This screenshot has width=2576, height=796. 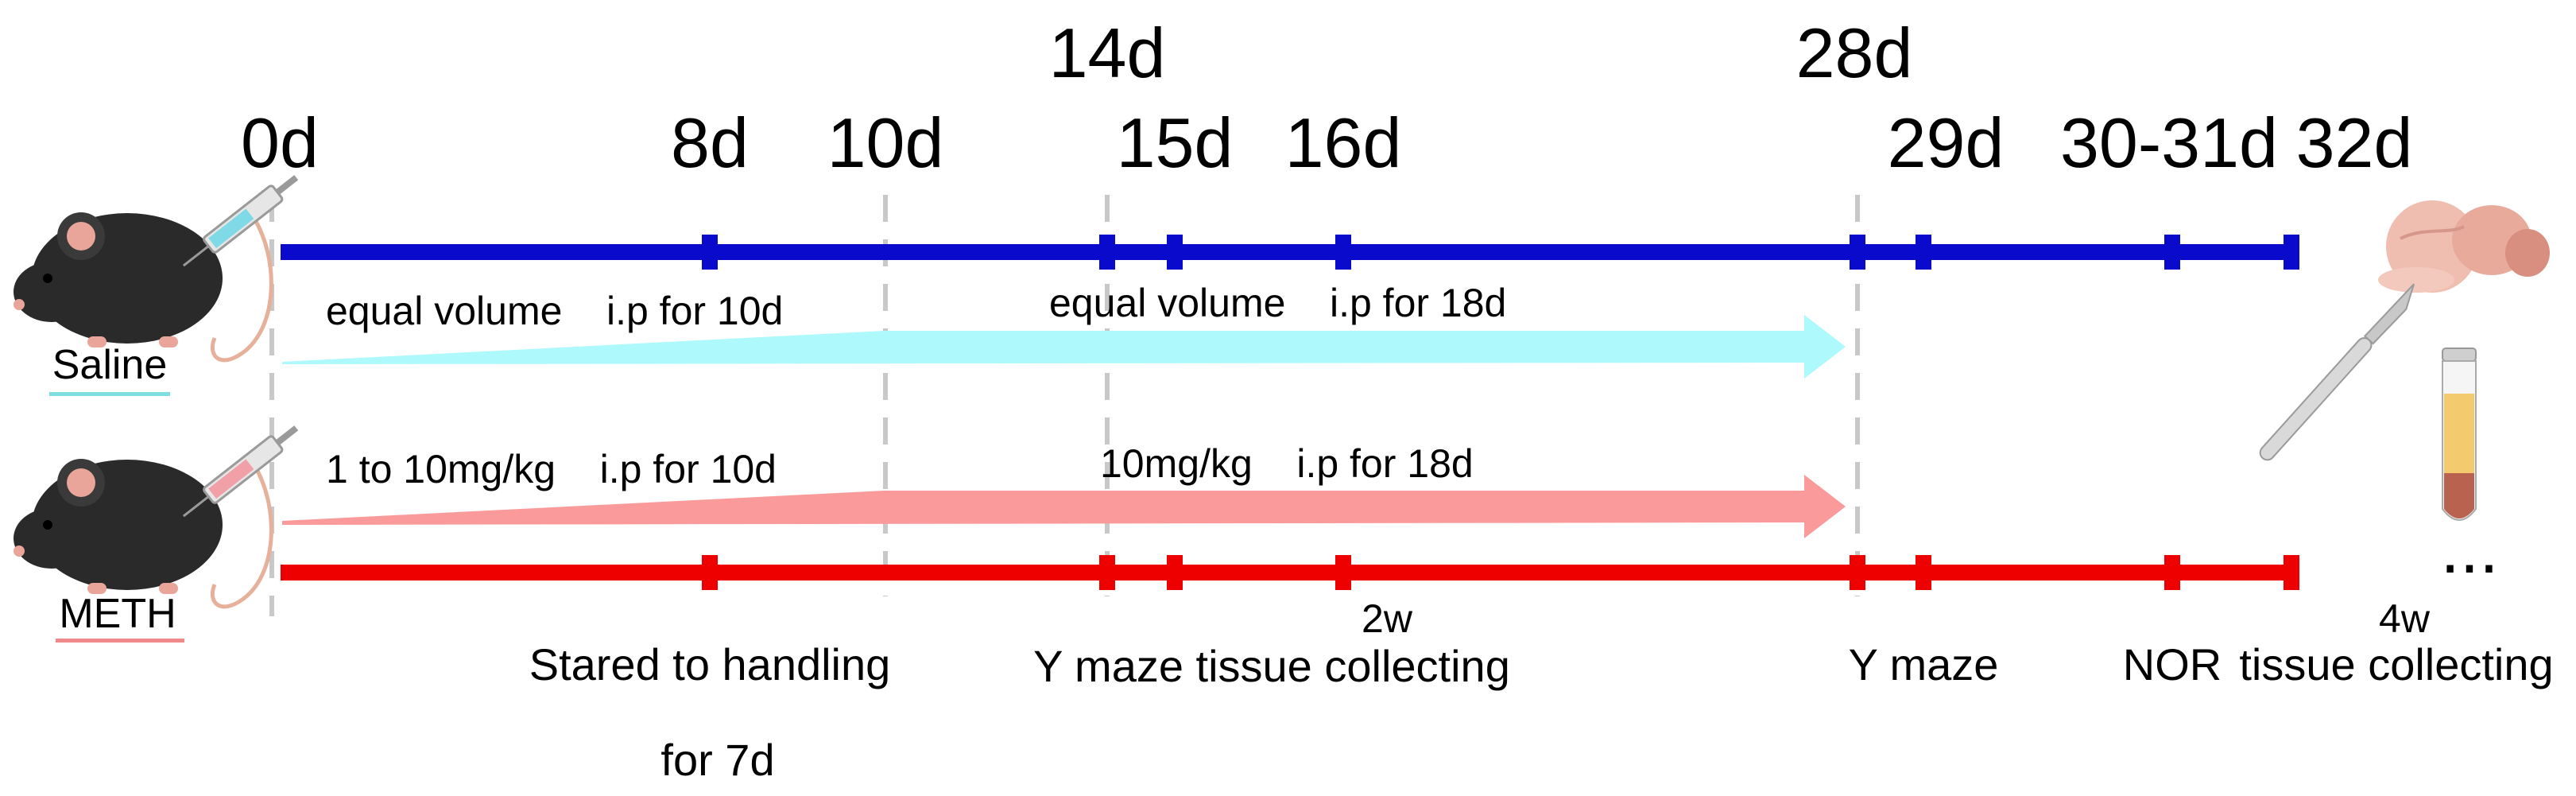 I want to click on ymaze-tissue-label: Y maze tissue collecting, so click(x=1271, y=666).